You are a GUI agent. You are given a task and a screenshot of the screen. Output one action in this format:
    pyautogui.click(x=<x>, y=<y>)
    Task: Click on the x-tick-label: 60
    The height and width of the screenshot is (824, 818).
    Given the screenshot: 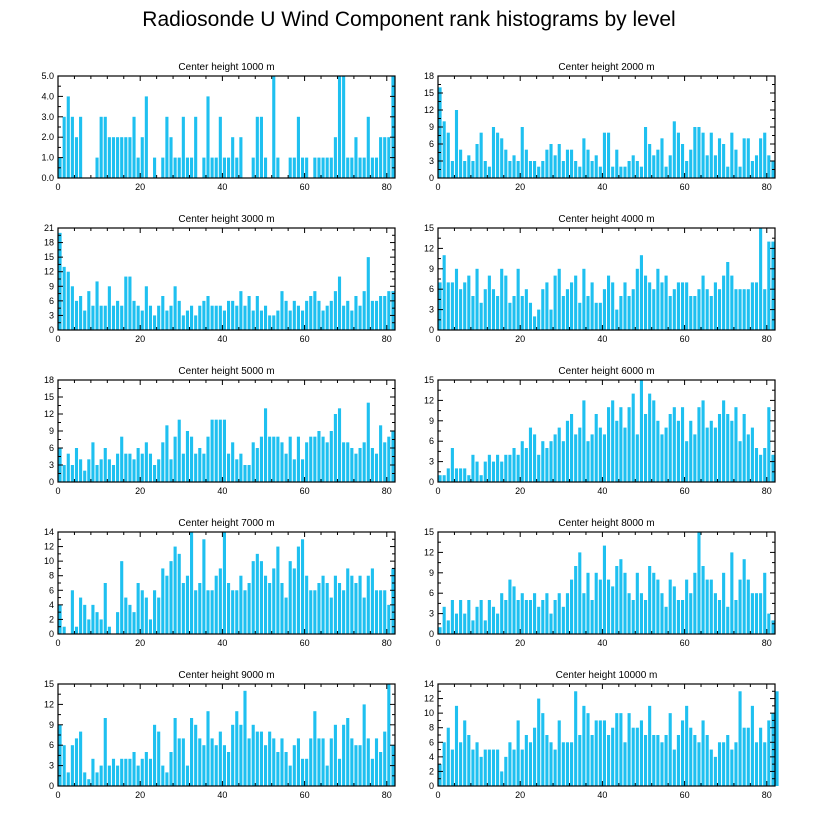 What is the action you would take?
    pyautogui.click(x=685, y=187)
    